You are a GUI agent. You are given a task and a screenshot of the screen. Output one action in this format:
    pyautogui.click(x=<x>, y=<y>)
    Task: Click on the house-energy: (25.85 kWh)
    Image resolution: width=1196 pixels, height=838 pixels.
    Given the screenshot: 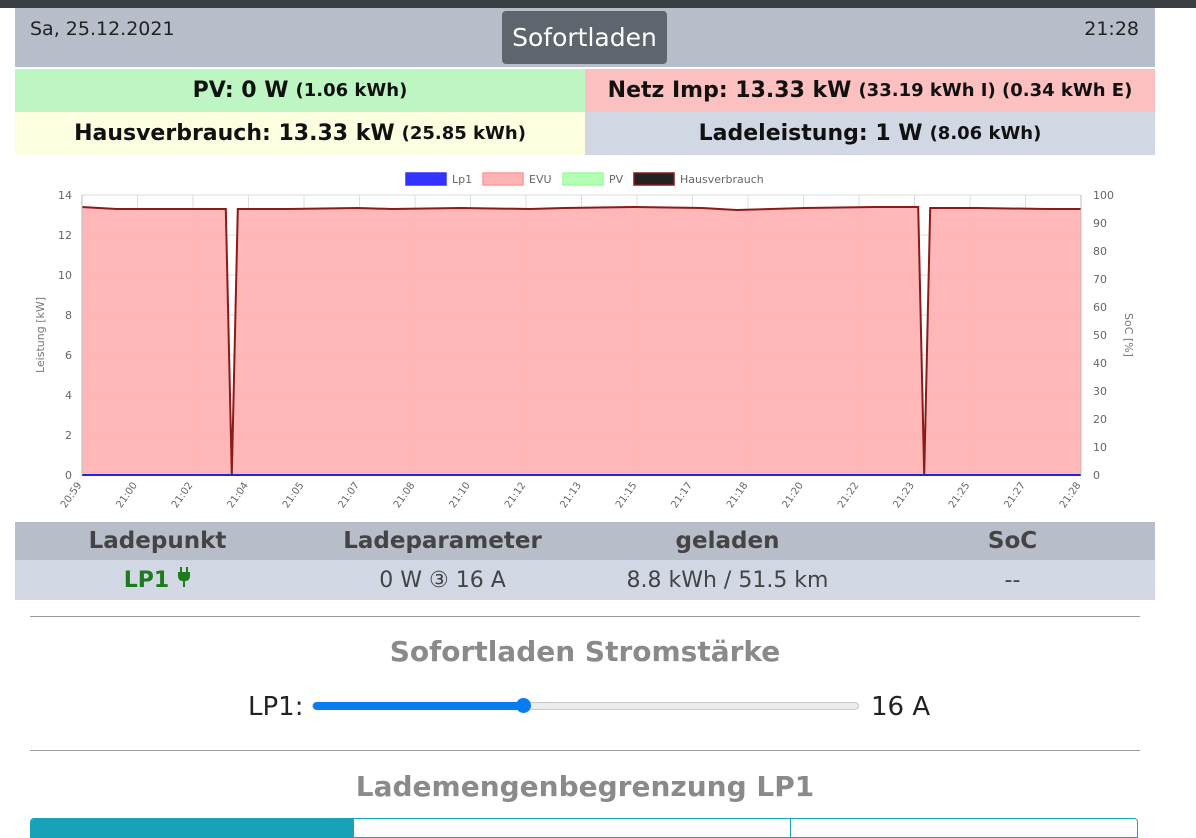 What is the action you would take?
    pyautogui.click(x=463, y=133)
    